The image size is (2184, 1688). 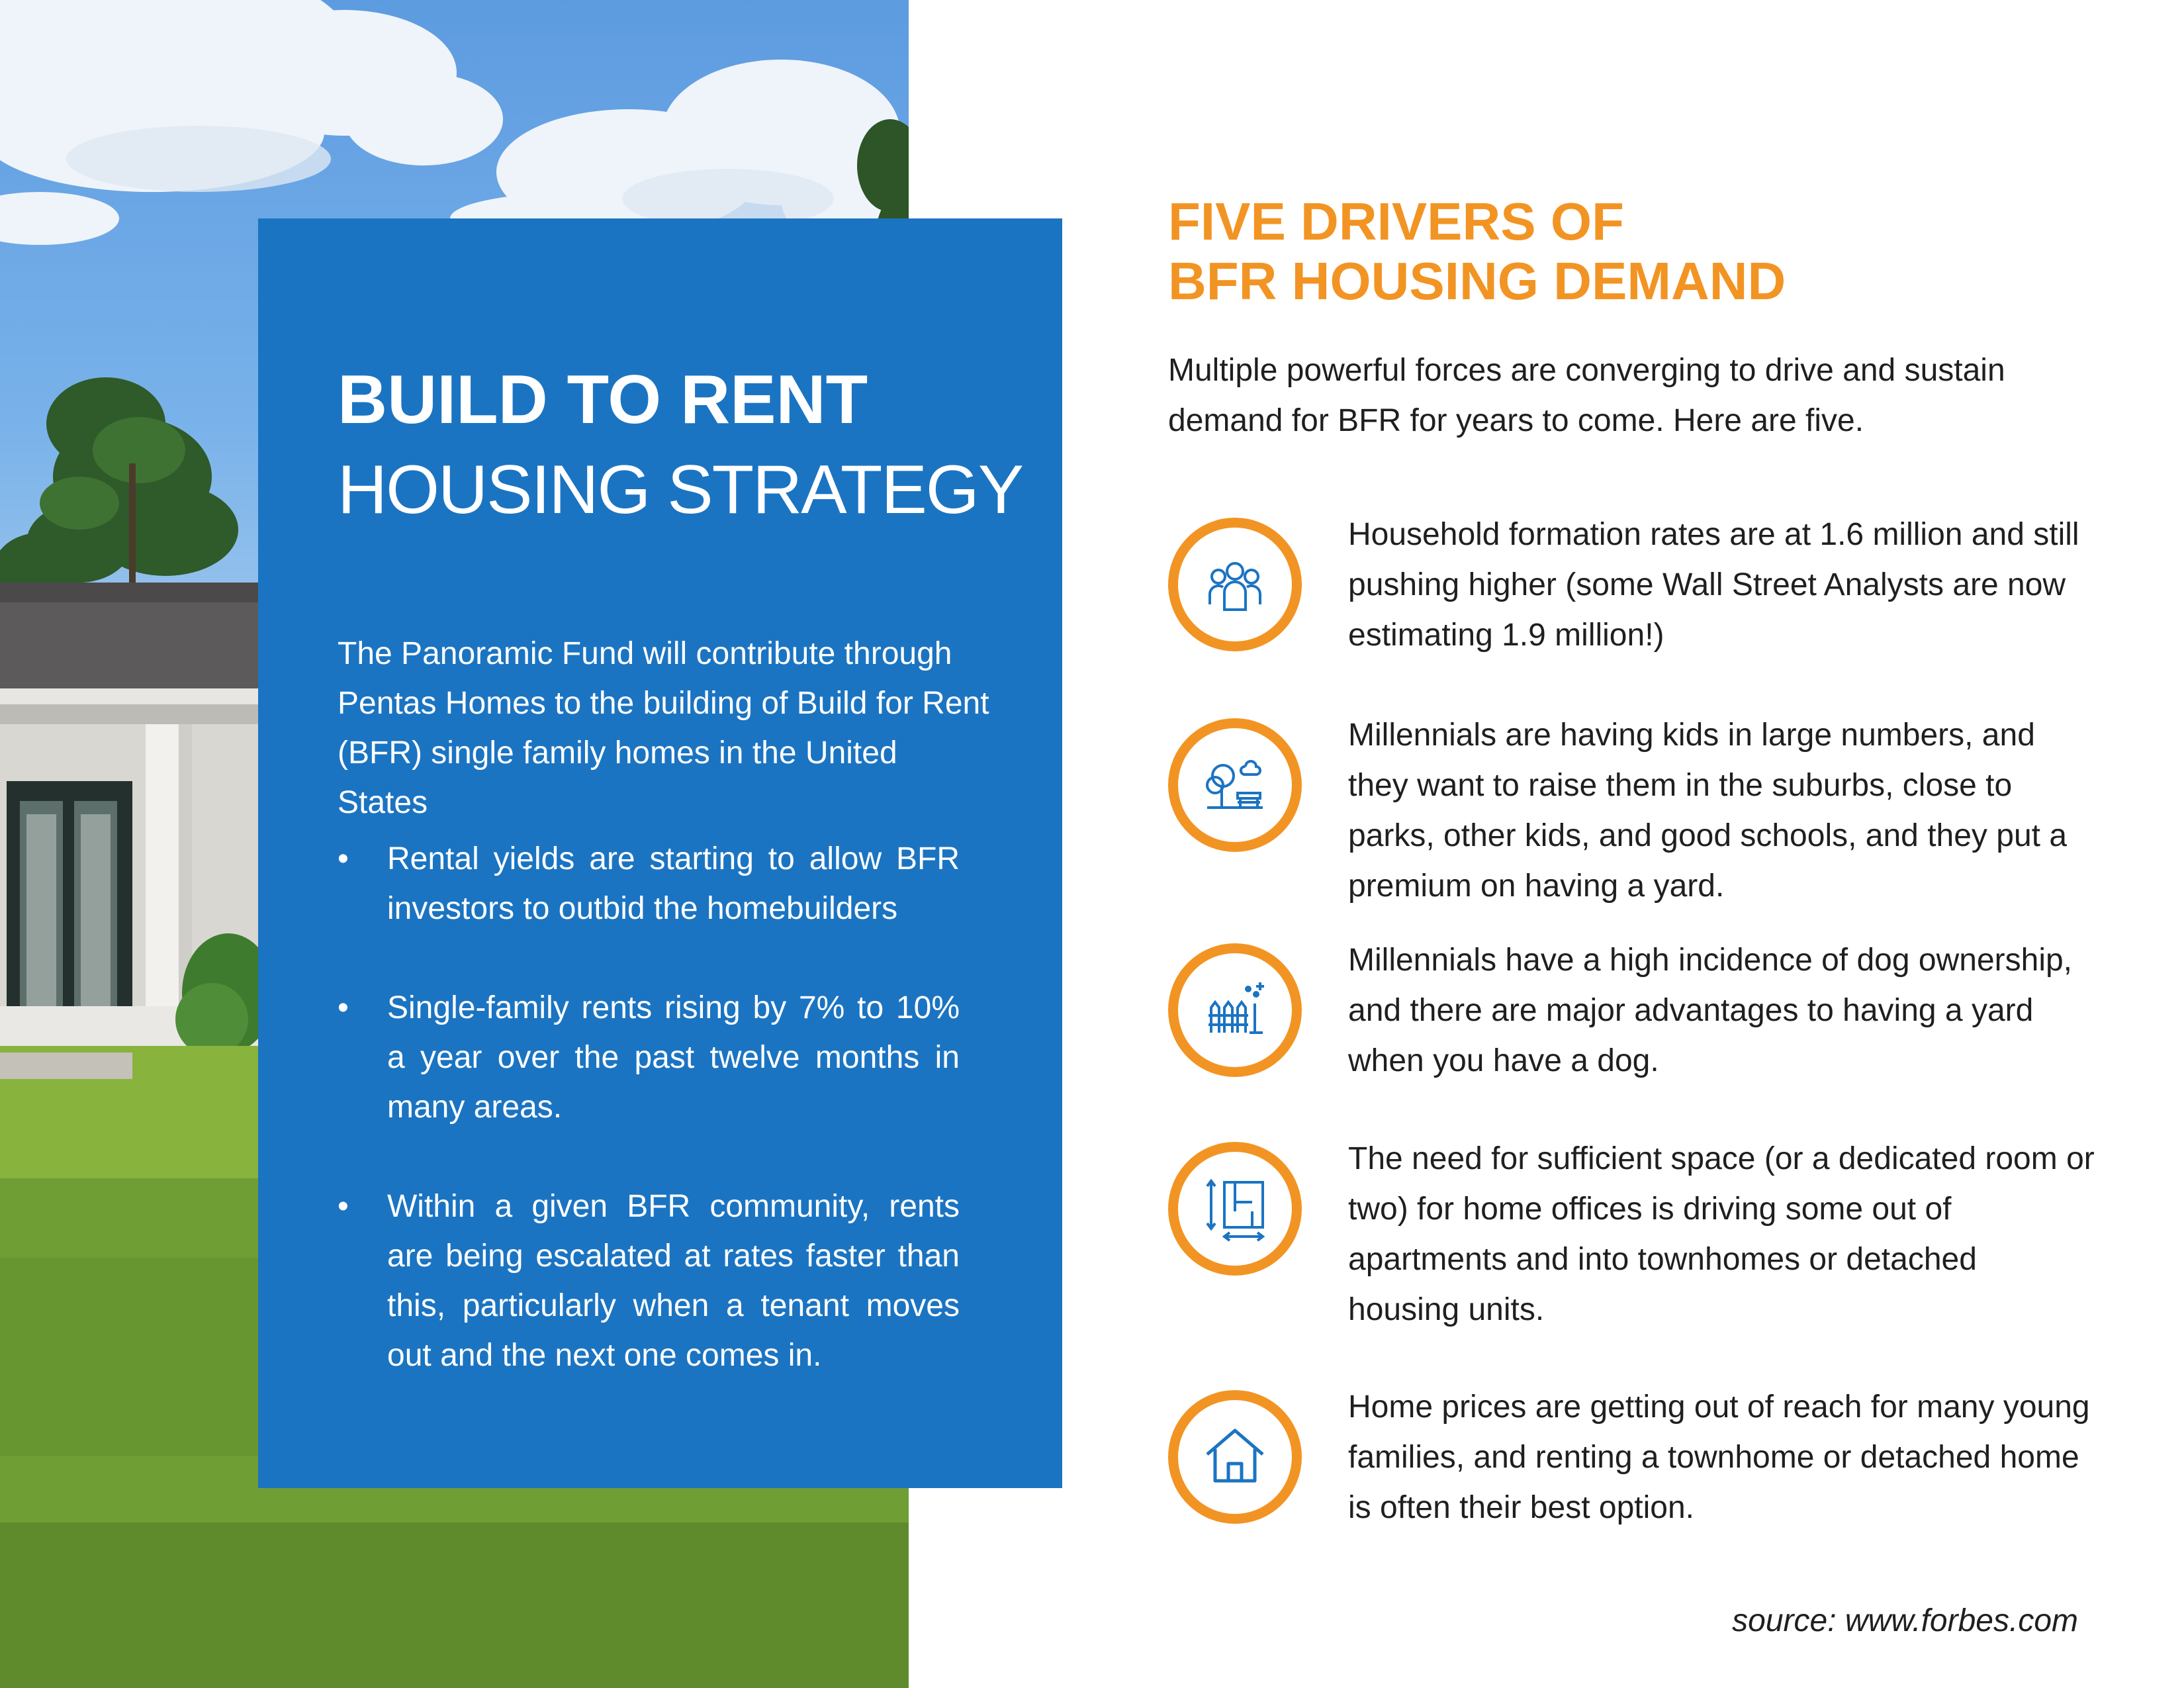 I want to click on park-icon, so click(x=1235, y=785).